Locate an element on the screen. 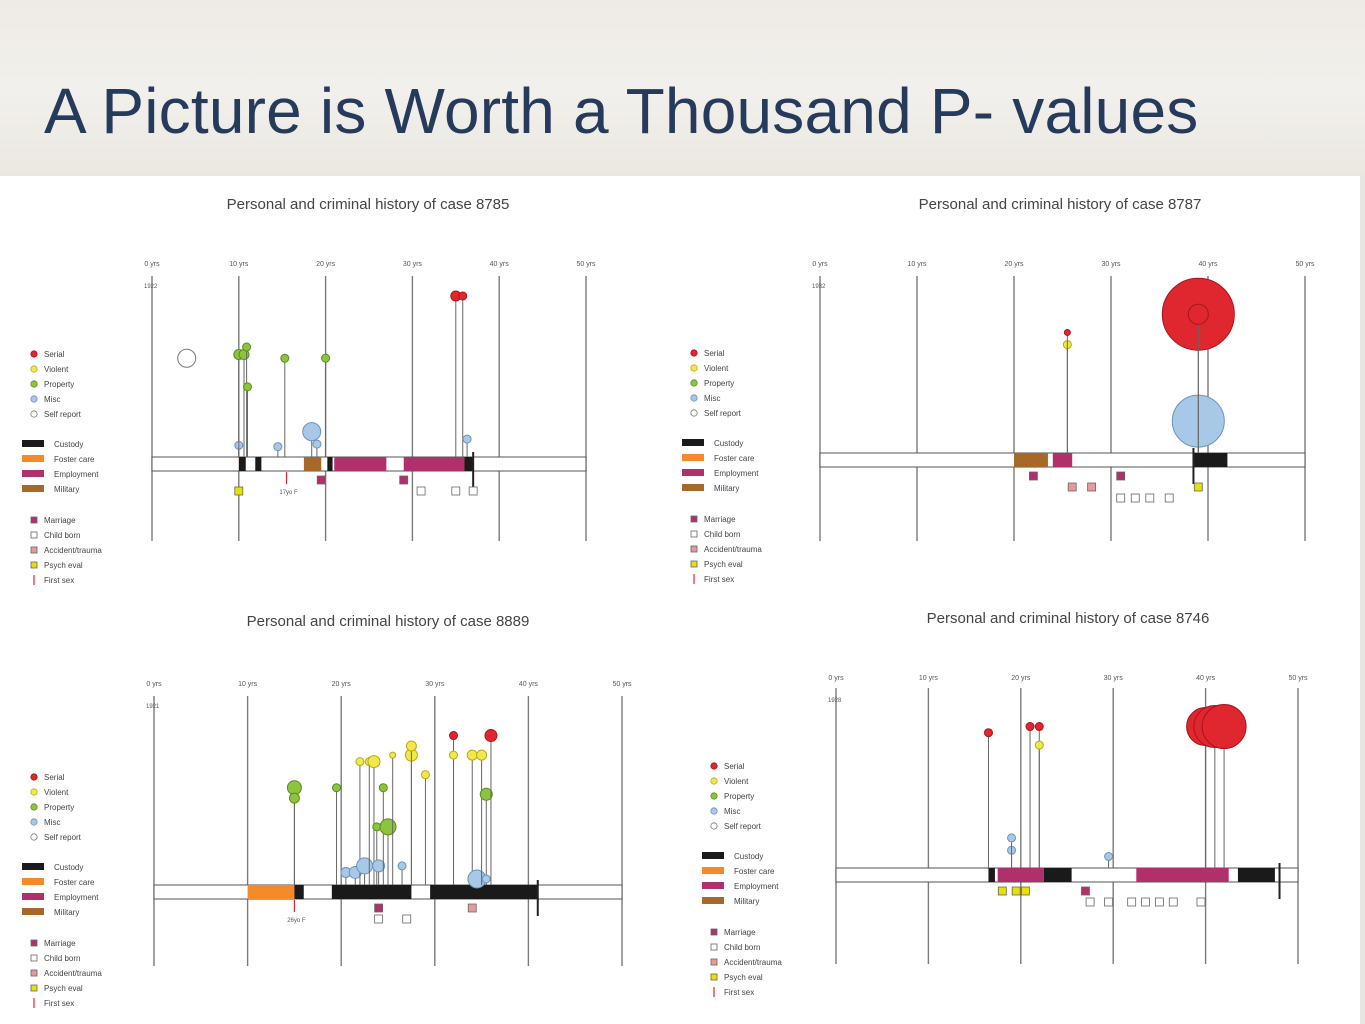 The width and height of the screenshot is (1365, 1024). x-tick-label: 20 yrs is located at coordinates (342, 684).